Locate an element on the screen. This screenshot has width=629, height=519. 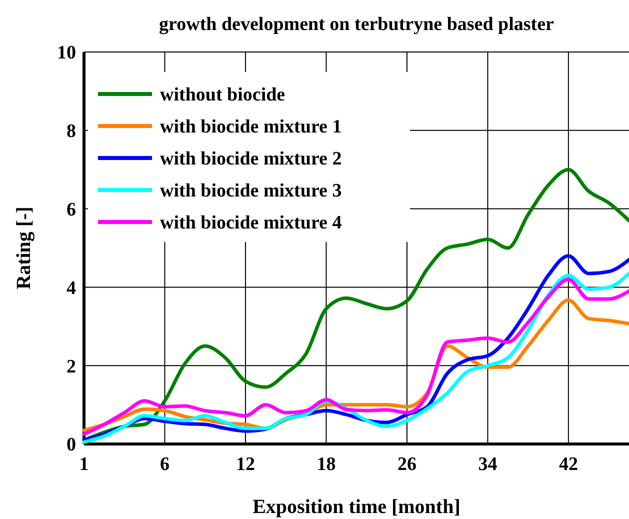
y-axis-title: Rating [-] is located at coordinates (24, 248).